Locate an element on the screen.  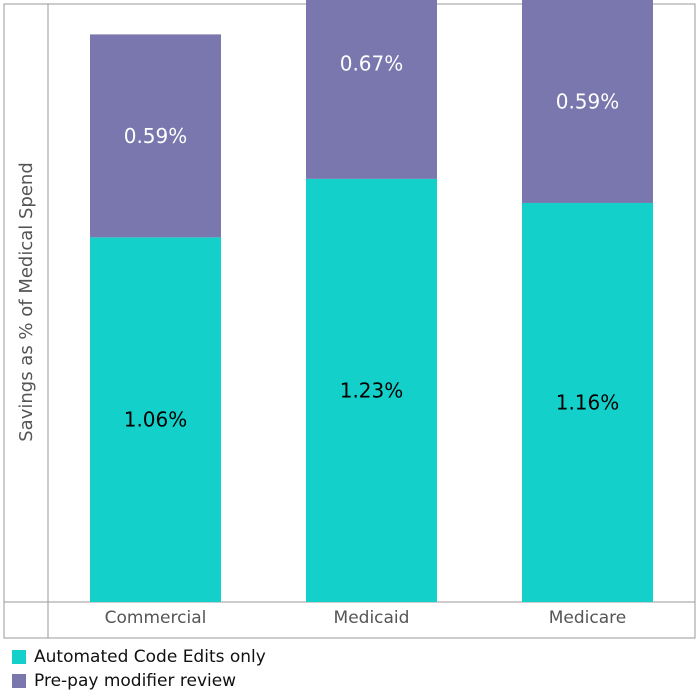
legend-item-pre-pay-modifier-review: Pre-pay modifier review is located at coordinates (139, 681).